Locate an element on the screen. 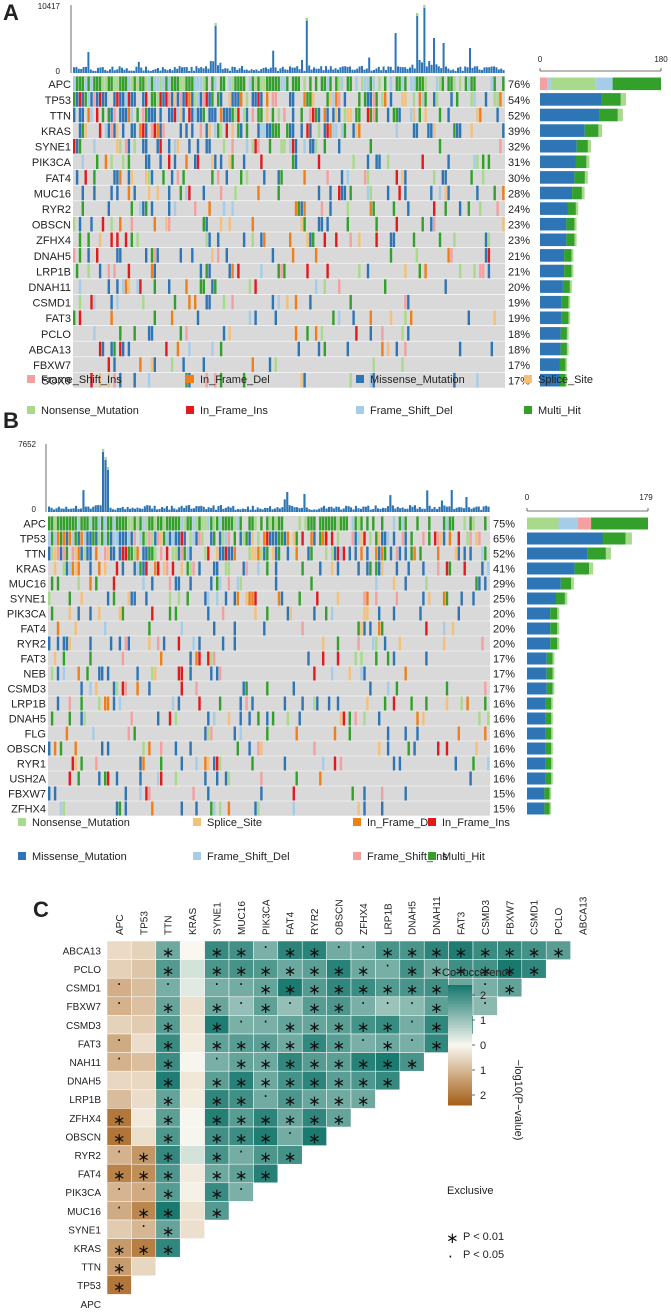 The height and width of the screenshot is (1313, 671). percent-label: 24% is located at coordinates (519, 210).